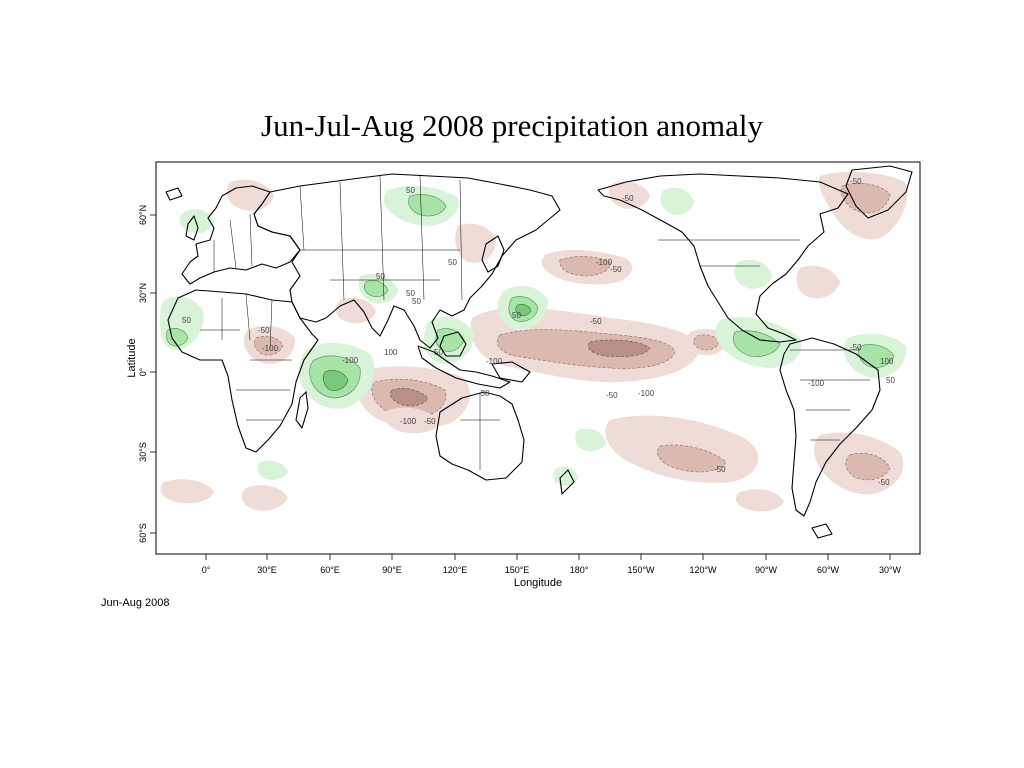 This screenshot has height=768, width=1024. What do you see at coordinates (579, 570) in the screenshot?
I see `lon-tick-label: 180°` at bounding box center [579, 570].